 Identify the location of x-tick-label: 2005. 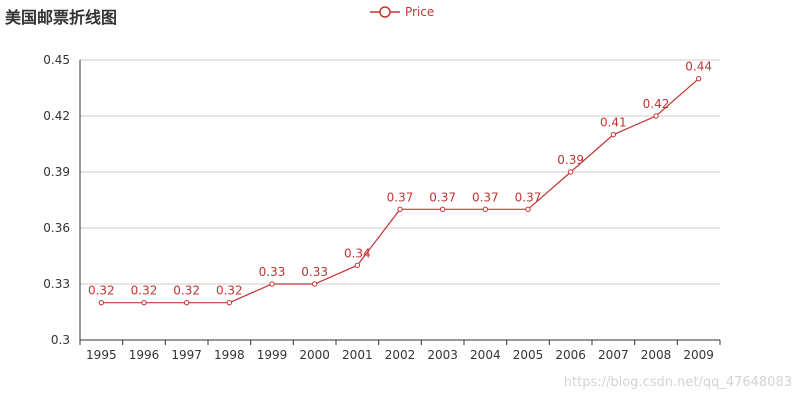
(528, 355).